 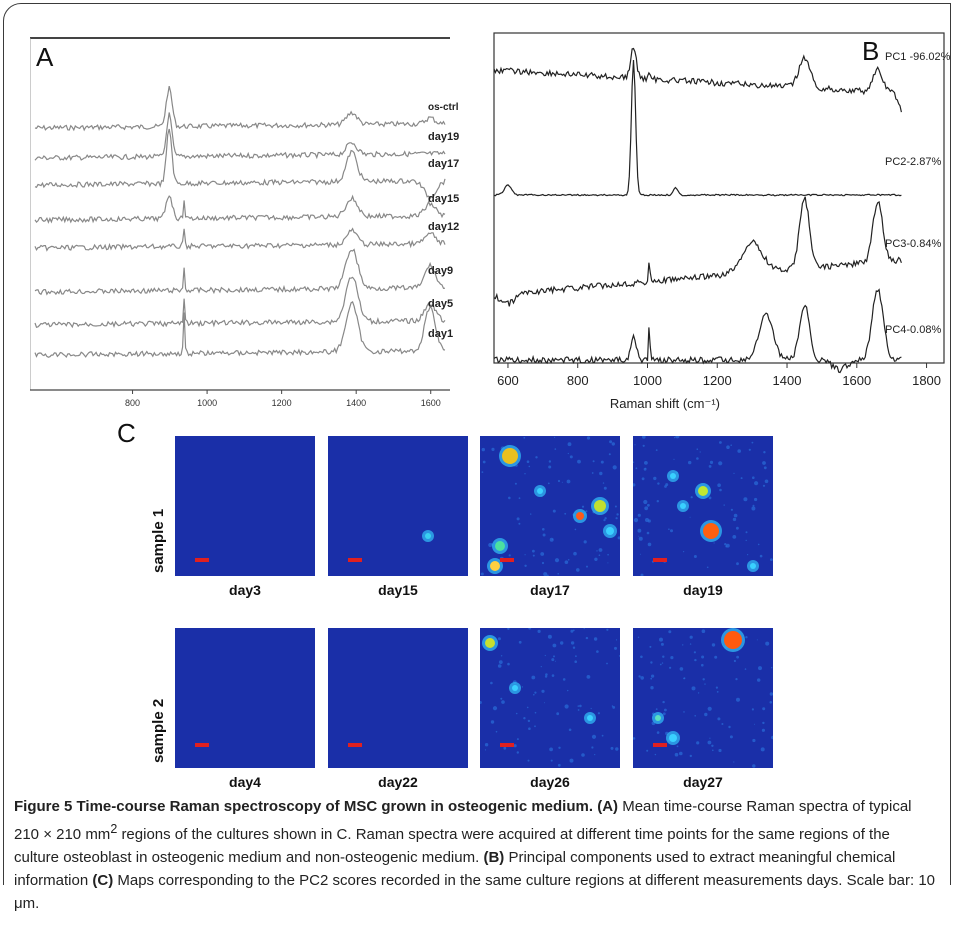 I want to click on caption-superscript: 2, so click(x=114, y=829).